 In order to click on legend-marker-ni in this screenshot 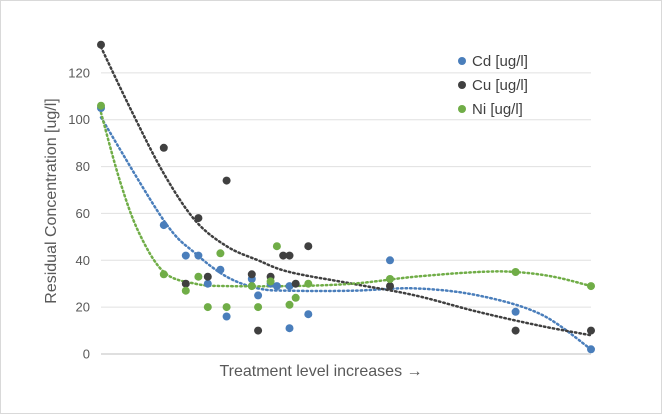, I will do `click(462, 109)`.